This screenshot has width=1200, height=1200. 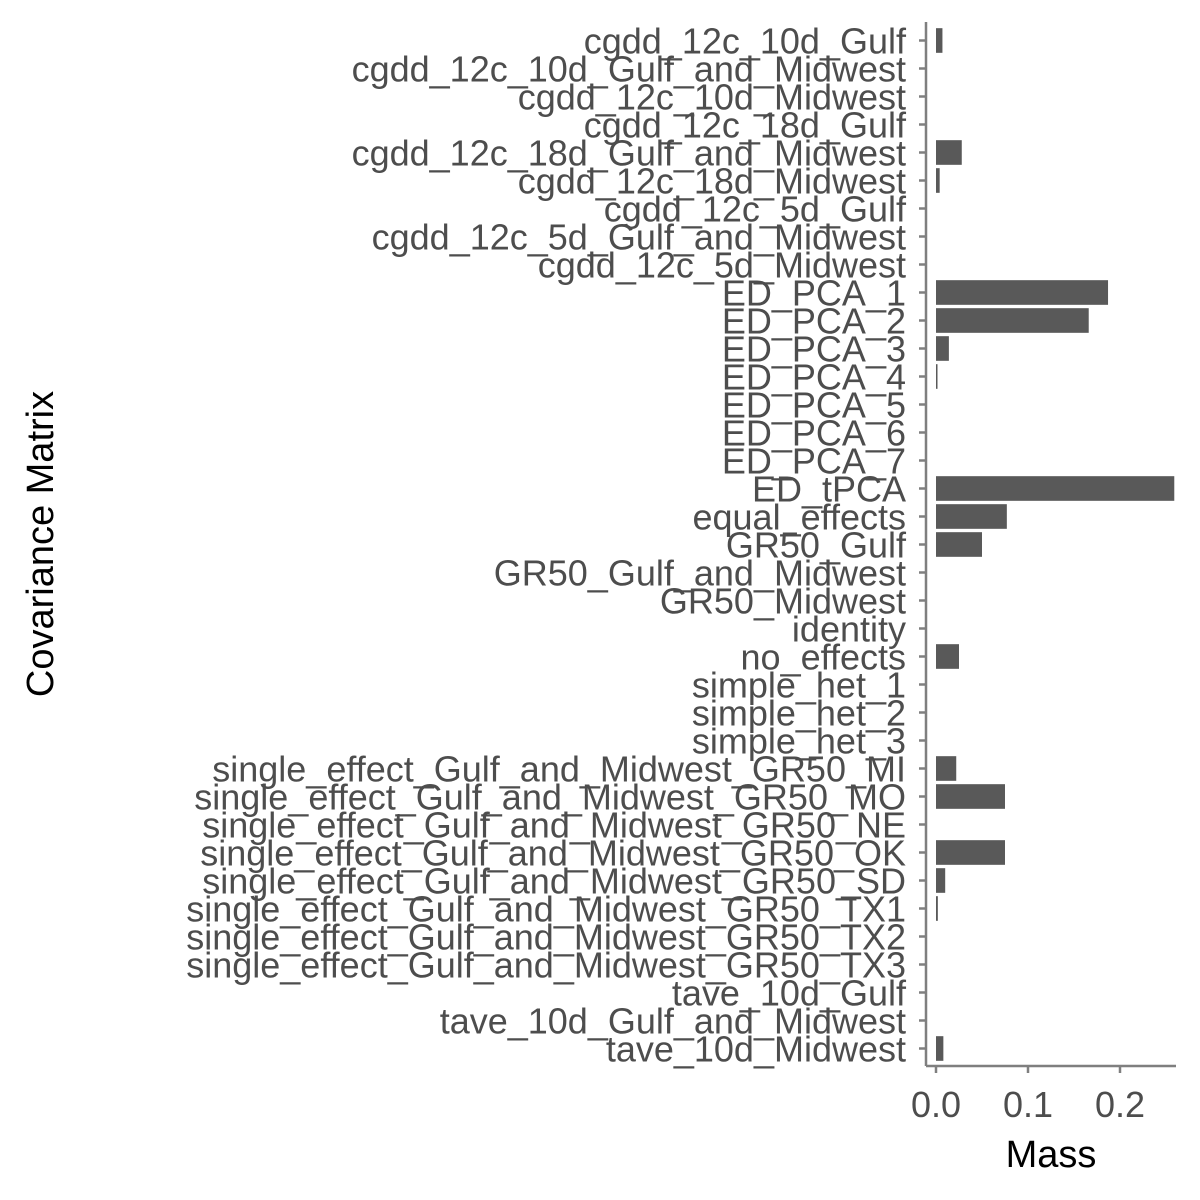 I want to click on bar-cgdd_12c_10d_Gulf, so click(x=939, y=40).